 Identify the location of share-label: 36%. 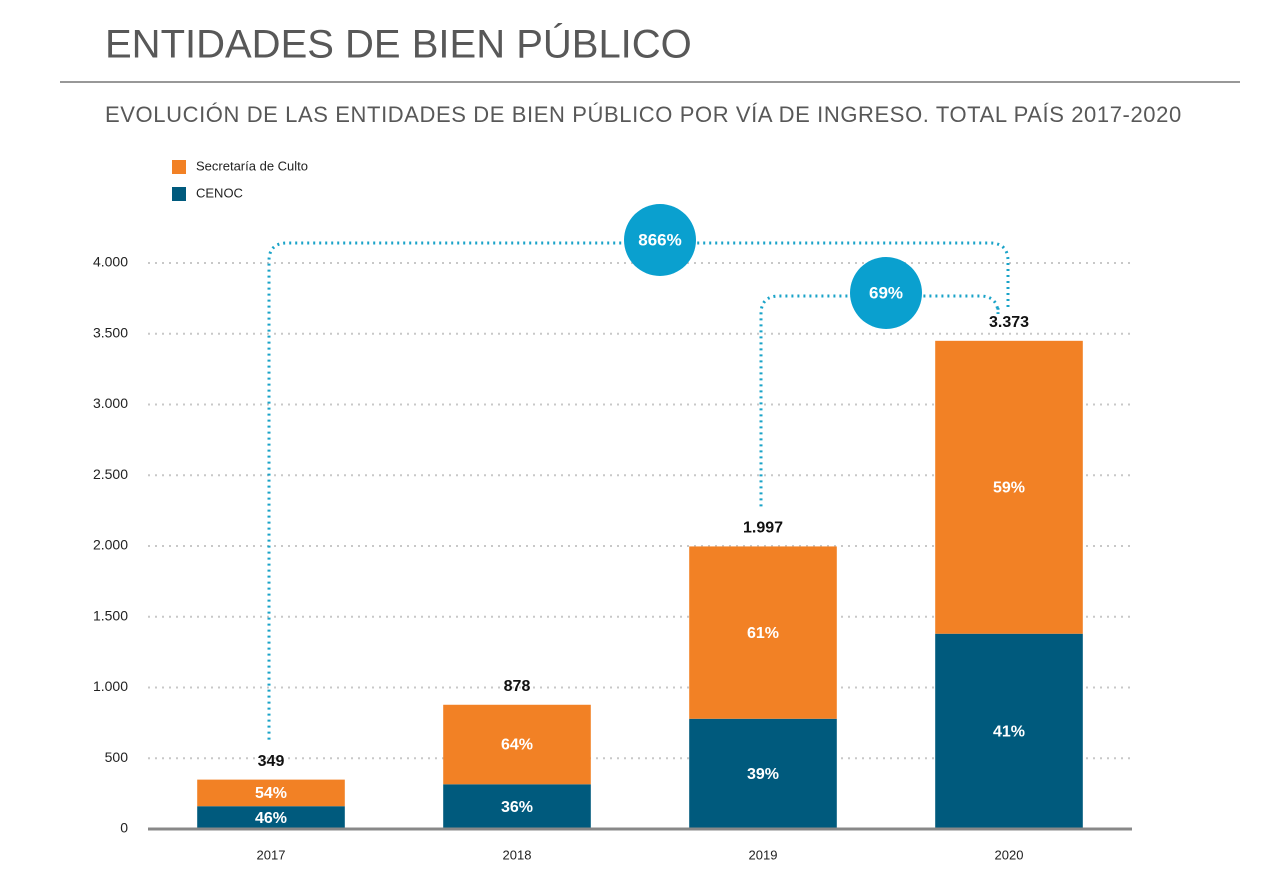
(517, 807).